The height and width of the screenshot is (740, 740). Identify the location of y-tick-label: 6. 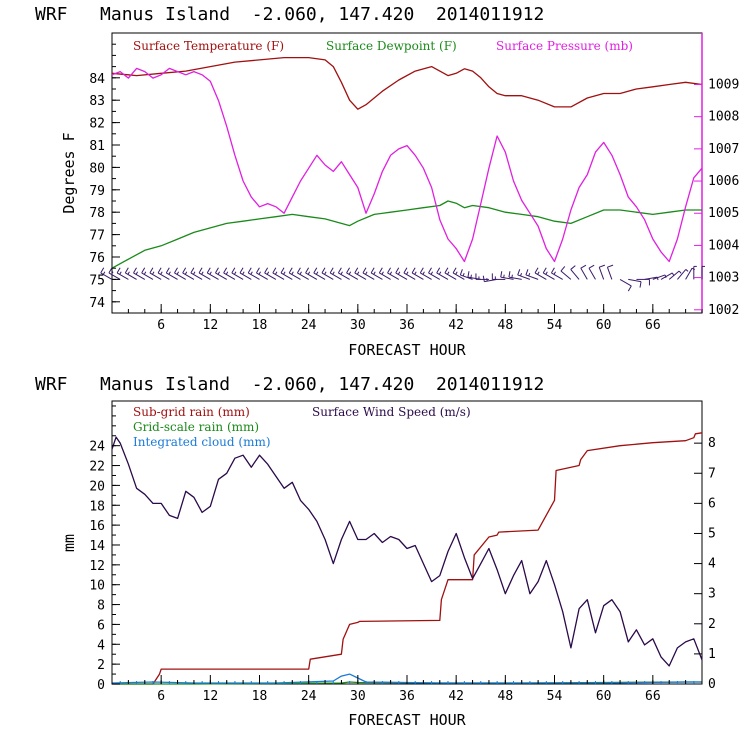
(101, 625).